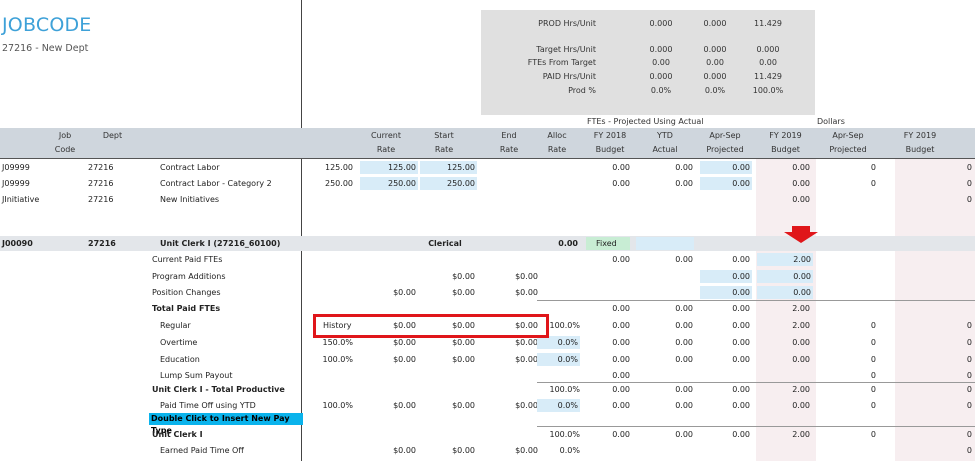 The width and height of the screenshot is (975, 461). Describe the element at coordinates (190, 199) in the screenshot. I see `table-cell: New Initiatives` at that location.